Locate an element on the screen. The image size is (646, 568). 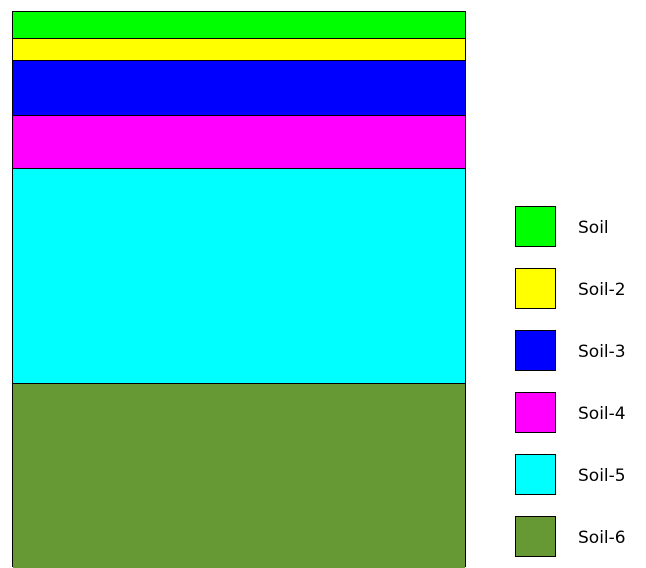
legend-label: Soil-2 is located at coordinates (602, 290).